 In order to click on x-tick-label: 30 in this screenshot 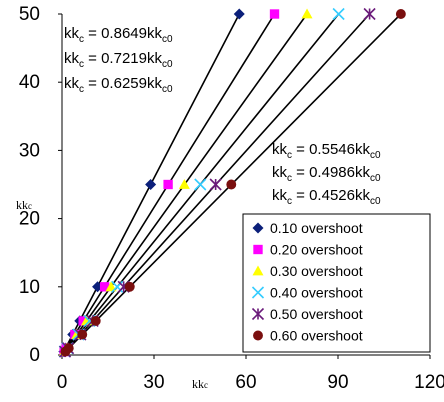, I will do `click(153, 382)`.